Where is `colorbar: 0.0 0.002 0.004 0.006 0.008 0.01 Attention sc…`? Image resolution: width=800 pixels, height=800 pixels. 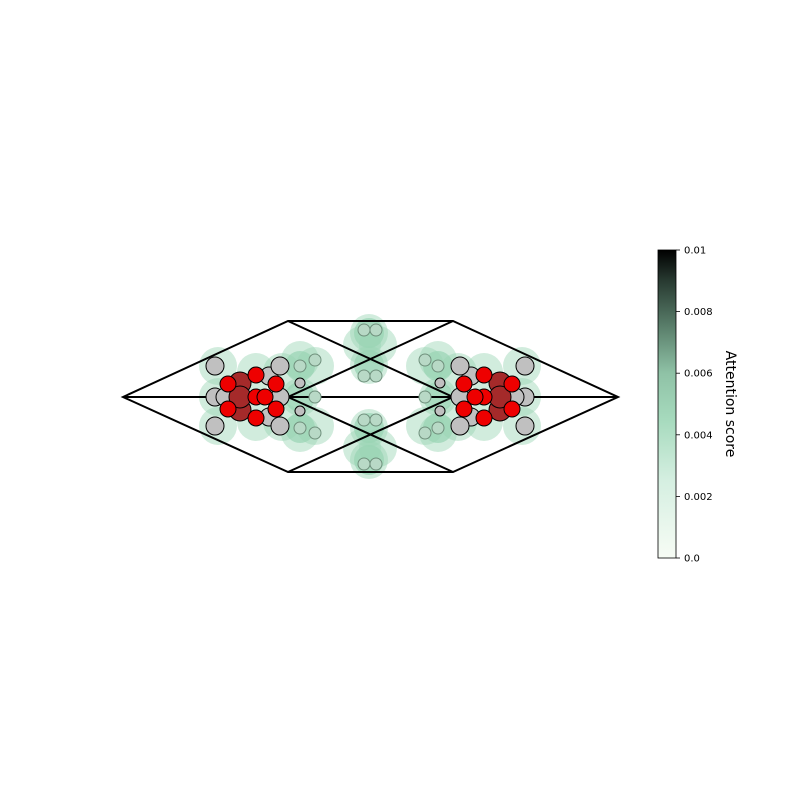 colorbar: 0.0 0.002 0.004 0.006 0.008 0.01 Attention sc… is located at coordinates (697, 405).